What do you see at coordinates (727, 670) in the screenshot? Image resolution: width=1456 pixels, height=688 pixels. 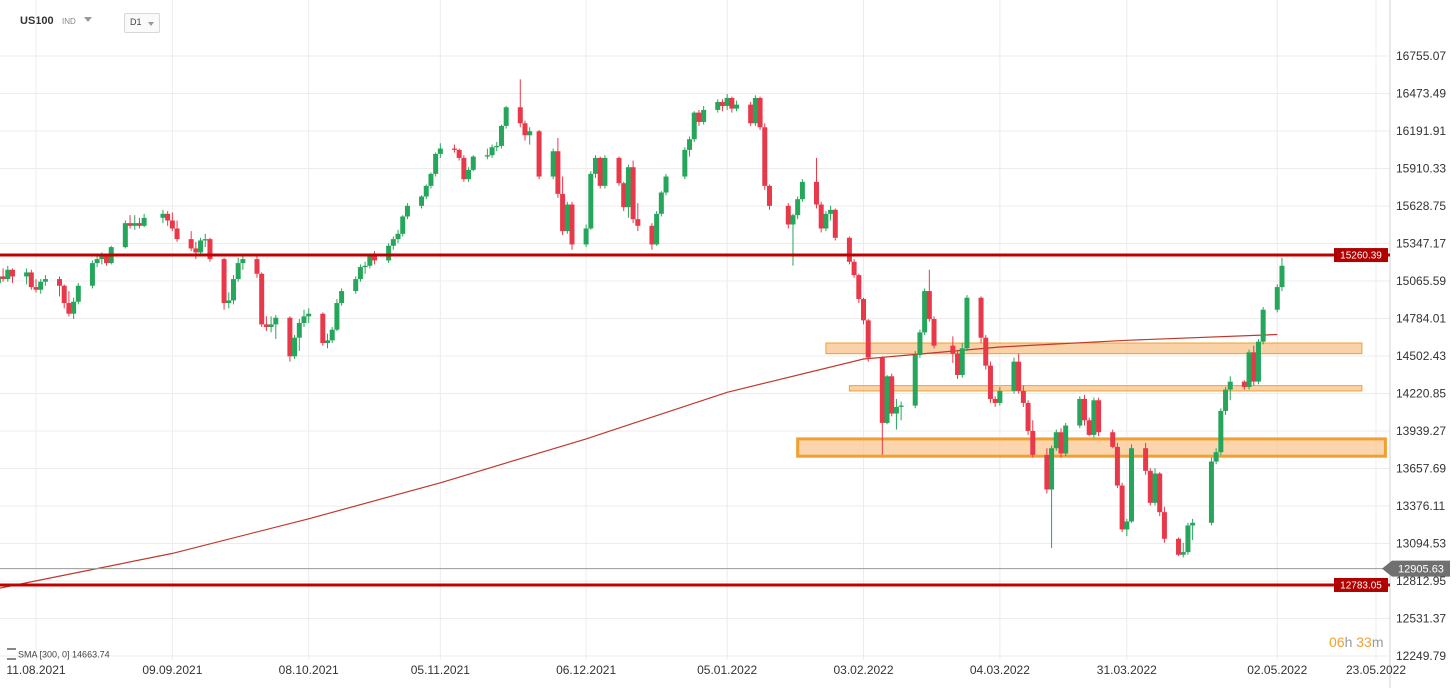 I see `x-tick-label-5: 05.01.2022` at bounding box center [727, 670].